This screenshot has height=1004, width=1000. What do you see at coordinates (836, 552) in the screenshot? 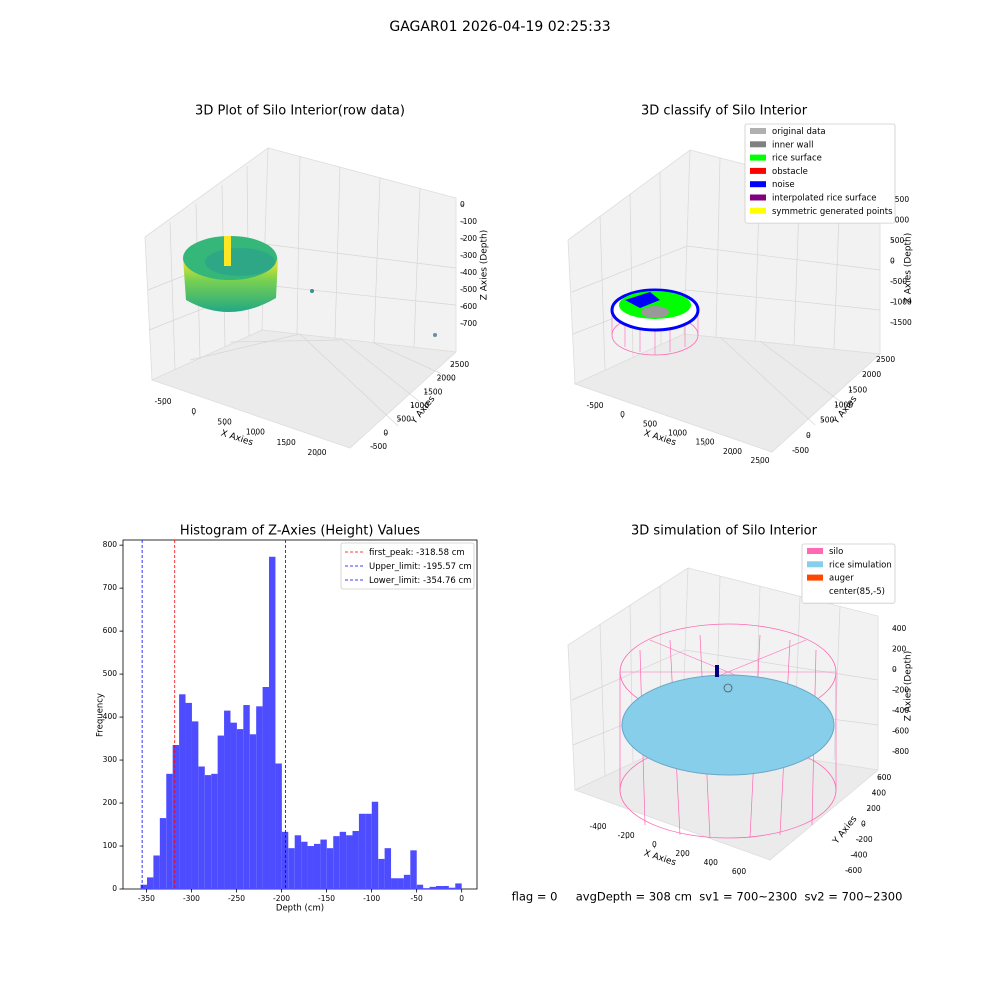
I see `legend-label: silo` at bounding box center [836, 552].